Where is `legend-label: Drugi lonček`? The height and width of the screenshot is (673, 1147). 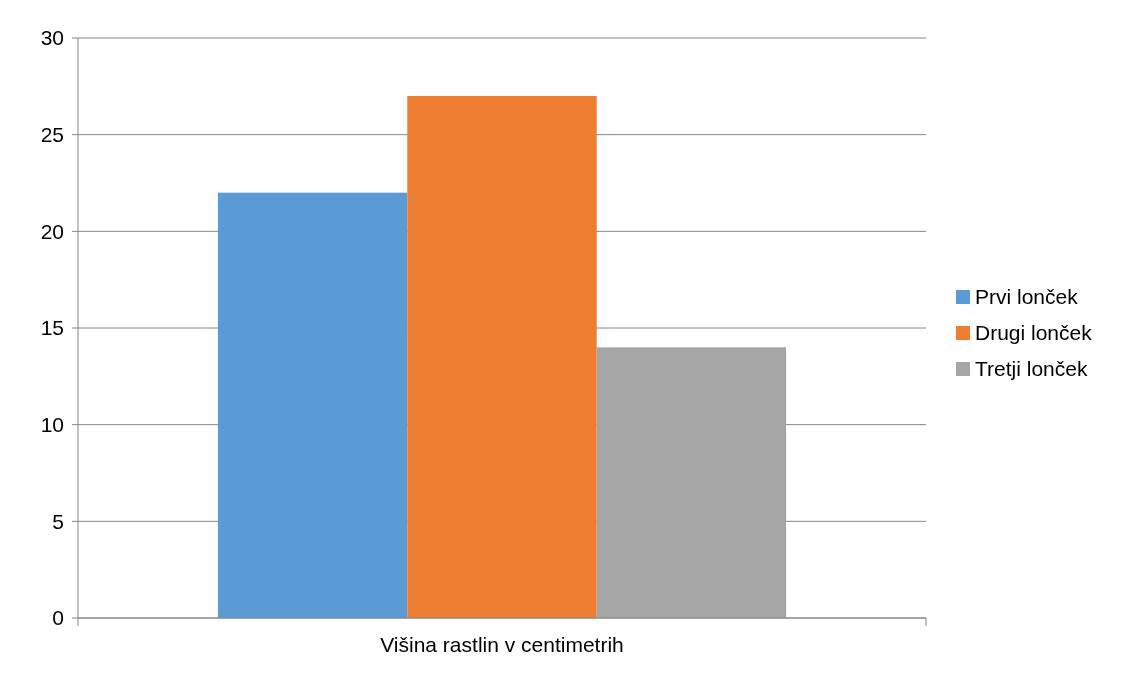 legend-label: Drugi lonček is located at coordinates (1034, 333).